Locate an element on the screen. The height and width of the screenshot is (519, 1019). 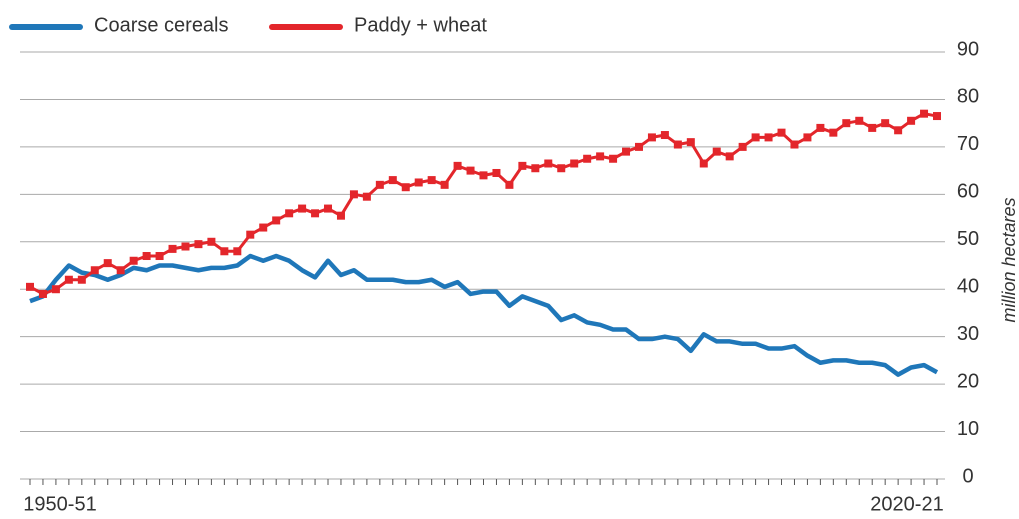
y-tick-label: 70 is located at coordinates (968, 144).